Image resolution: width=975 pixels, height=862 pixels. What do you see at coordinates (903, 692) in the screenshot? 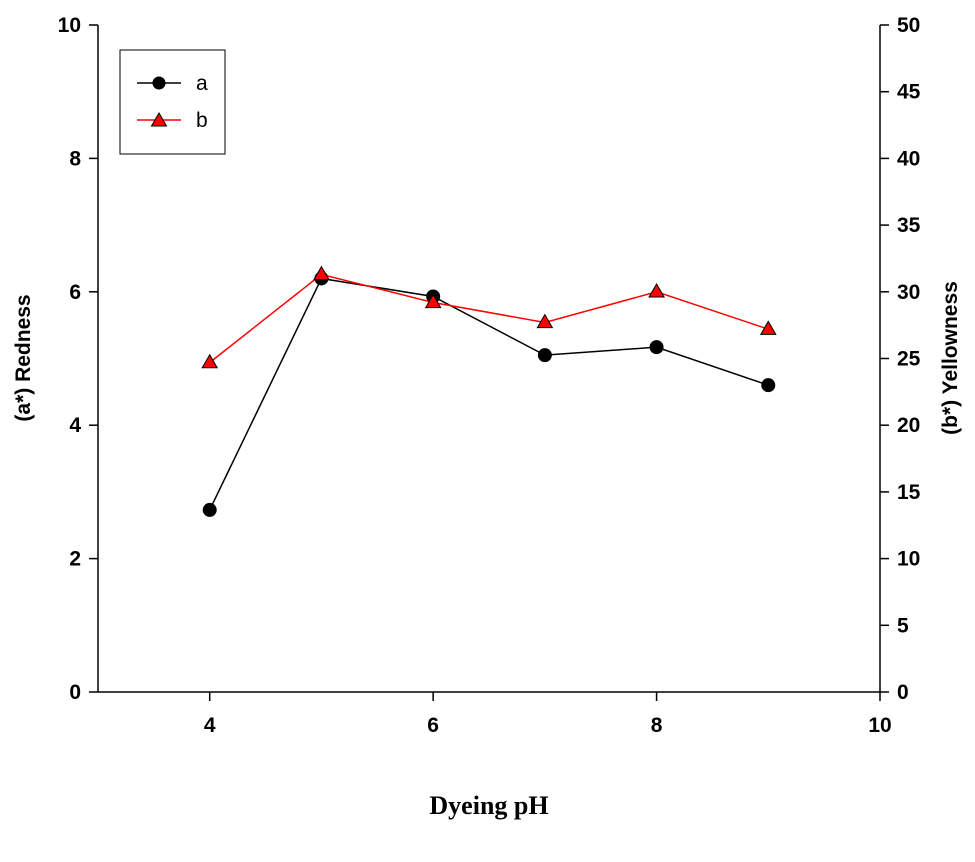
I see `right-y-tick-label: 0` at bounding box center [903, 692].